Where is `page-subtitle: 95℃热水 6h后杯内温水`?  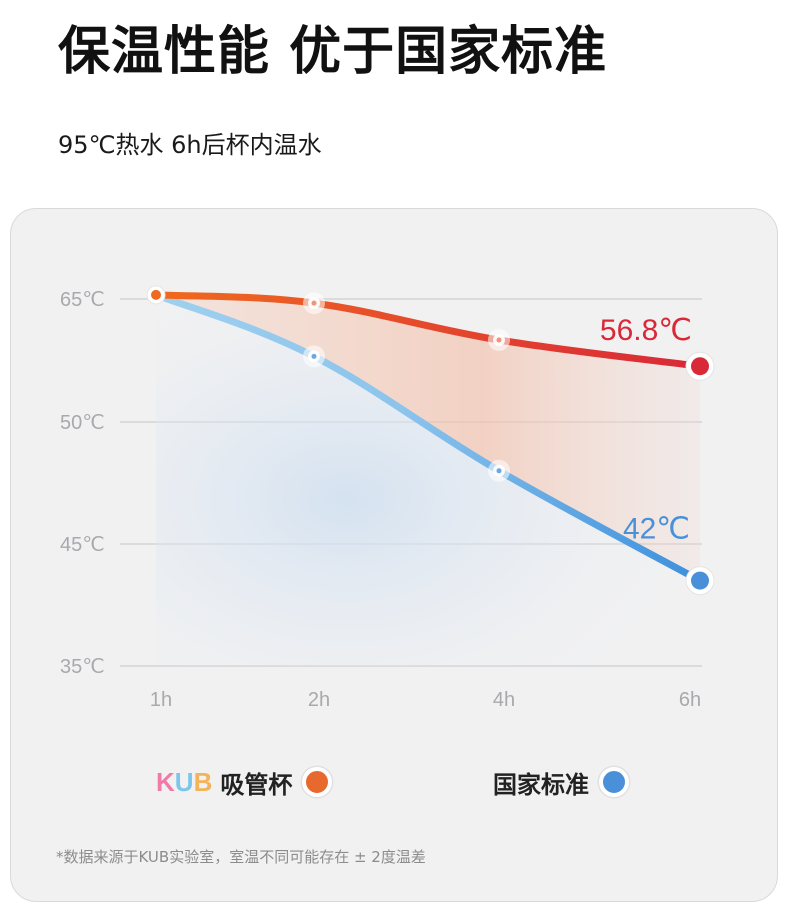
page-subtitle: 95℃热水 6h后杯内温水 is located at coordinates (190, 145).